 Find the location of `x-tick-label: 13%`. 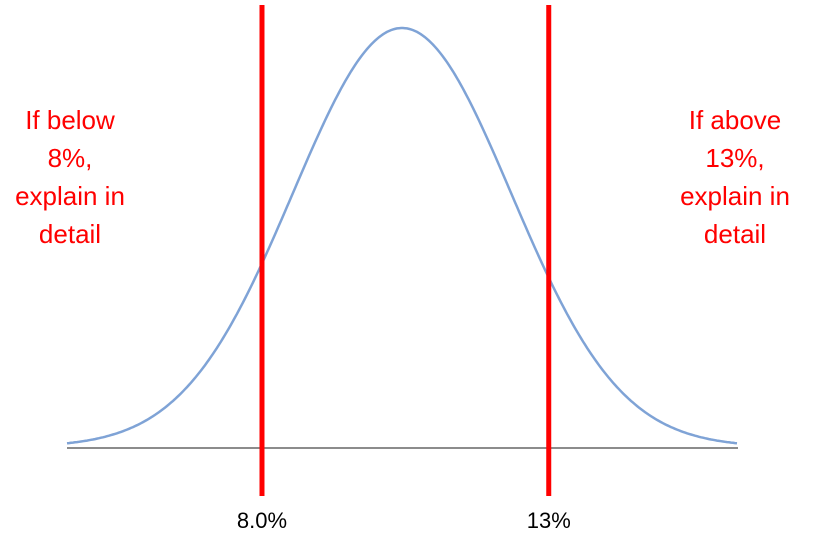

x-tick-label: 13% is located at coordinates (549, 520).